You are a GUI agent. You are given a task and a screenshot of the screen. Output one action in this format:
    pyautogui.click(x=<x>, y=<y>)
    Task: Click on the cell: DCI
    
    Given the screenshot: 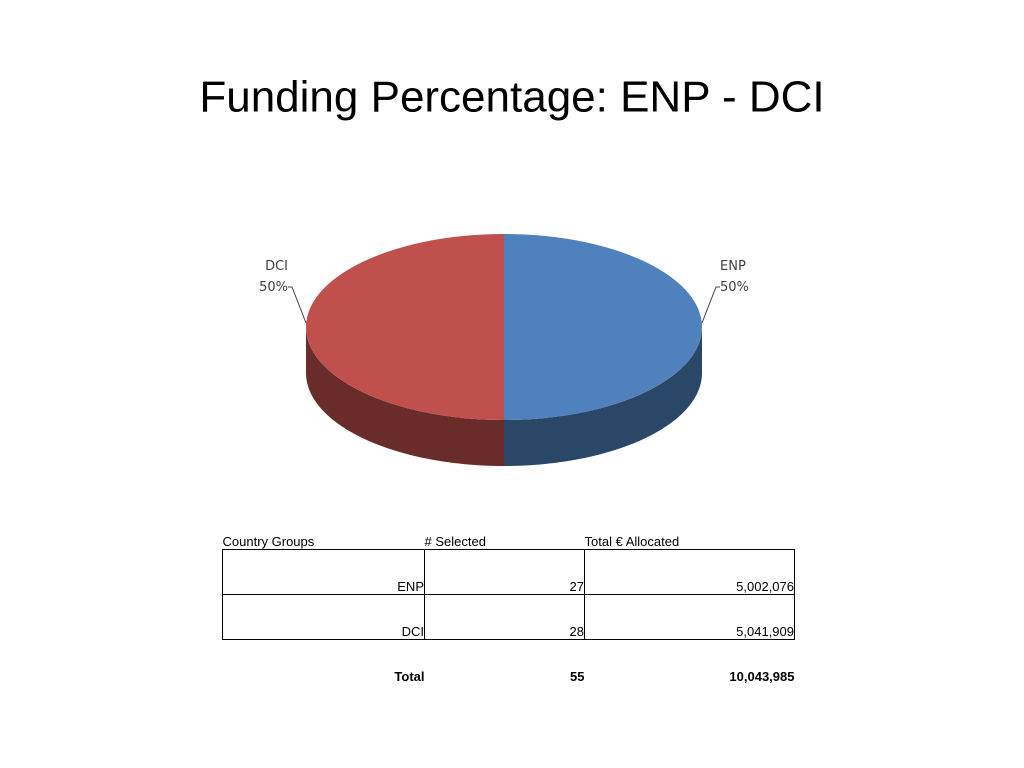 What is the action you would take?
    pyautogui.click(x=323, y=617)
    